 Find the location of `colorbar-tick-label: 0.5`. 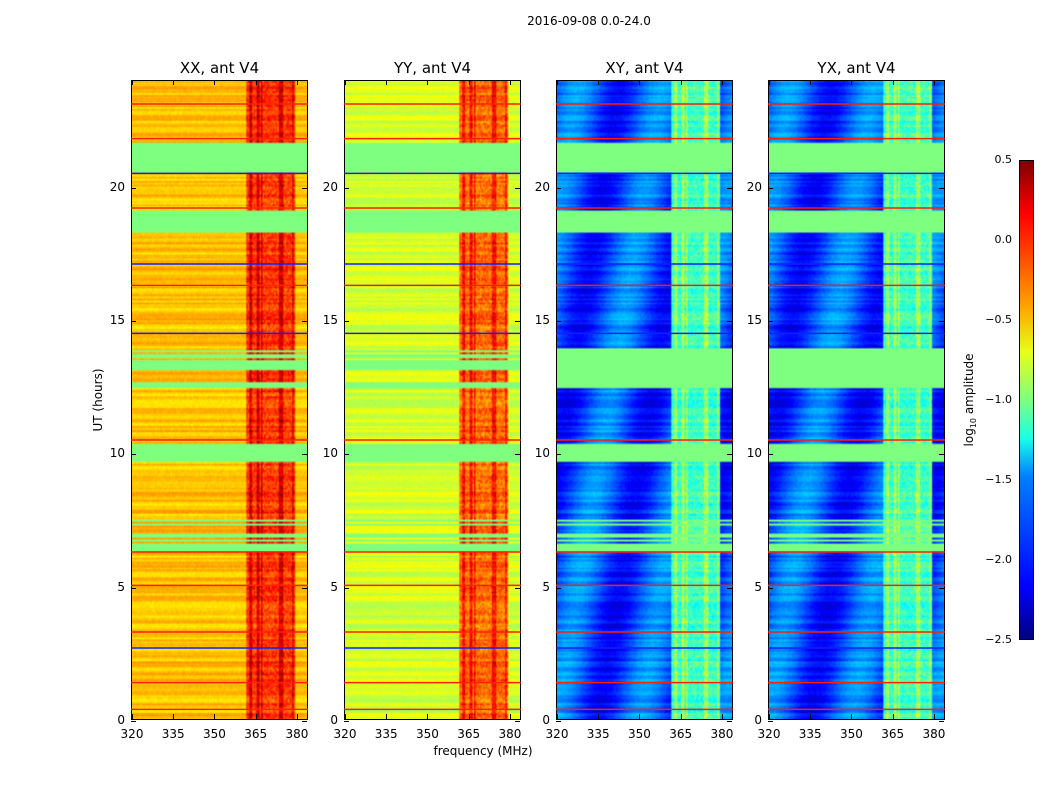

colorbar-tick-label: 0.5 is located at coordinates (1003, 159).